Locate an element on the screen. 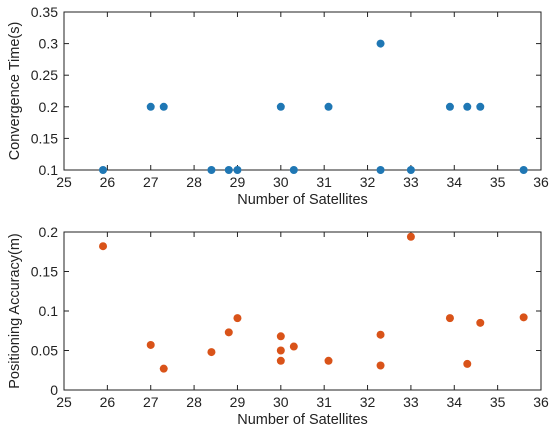 This screenshot has height=435, width=550. y-axis-label: Positioning Accuracy(m) is located at coordinates (15, 311).